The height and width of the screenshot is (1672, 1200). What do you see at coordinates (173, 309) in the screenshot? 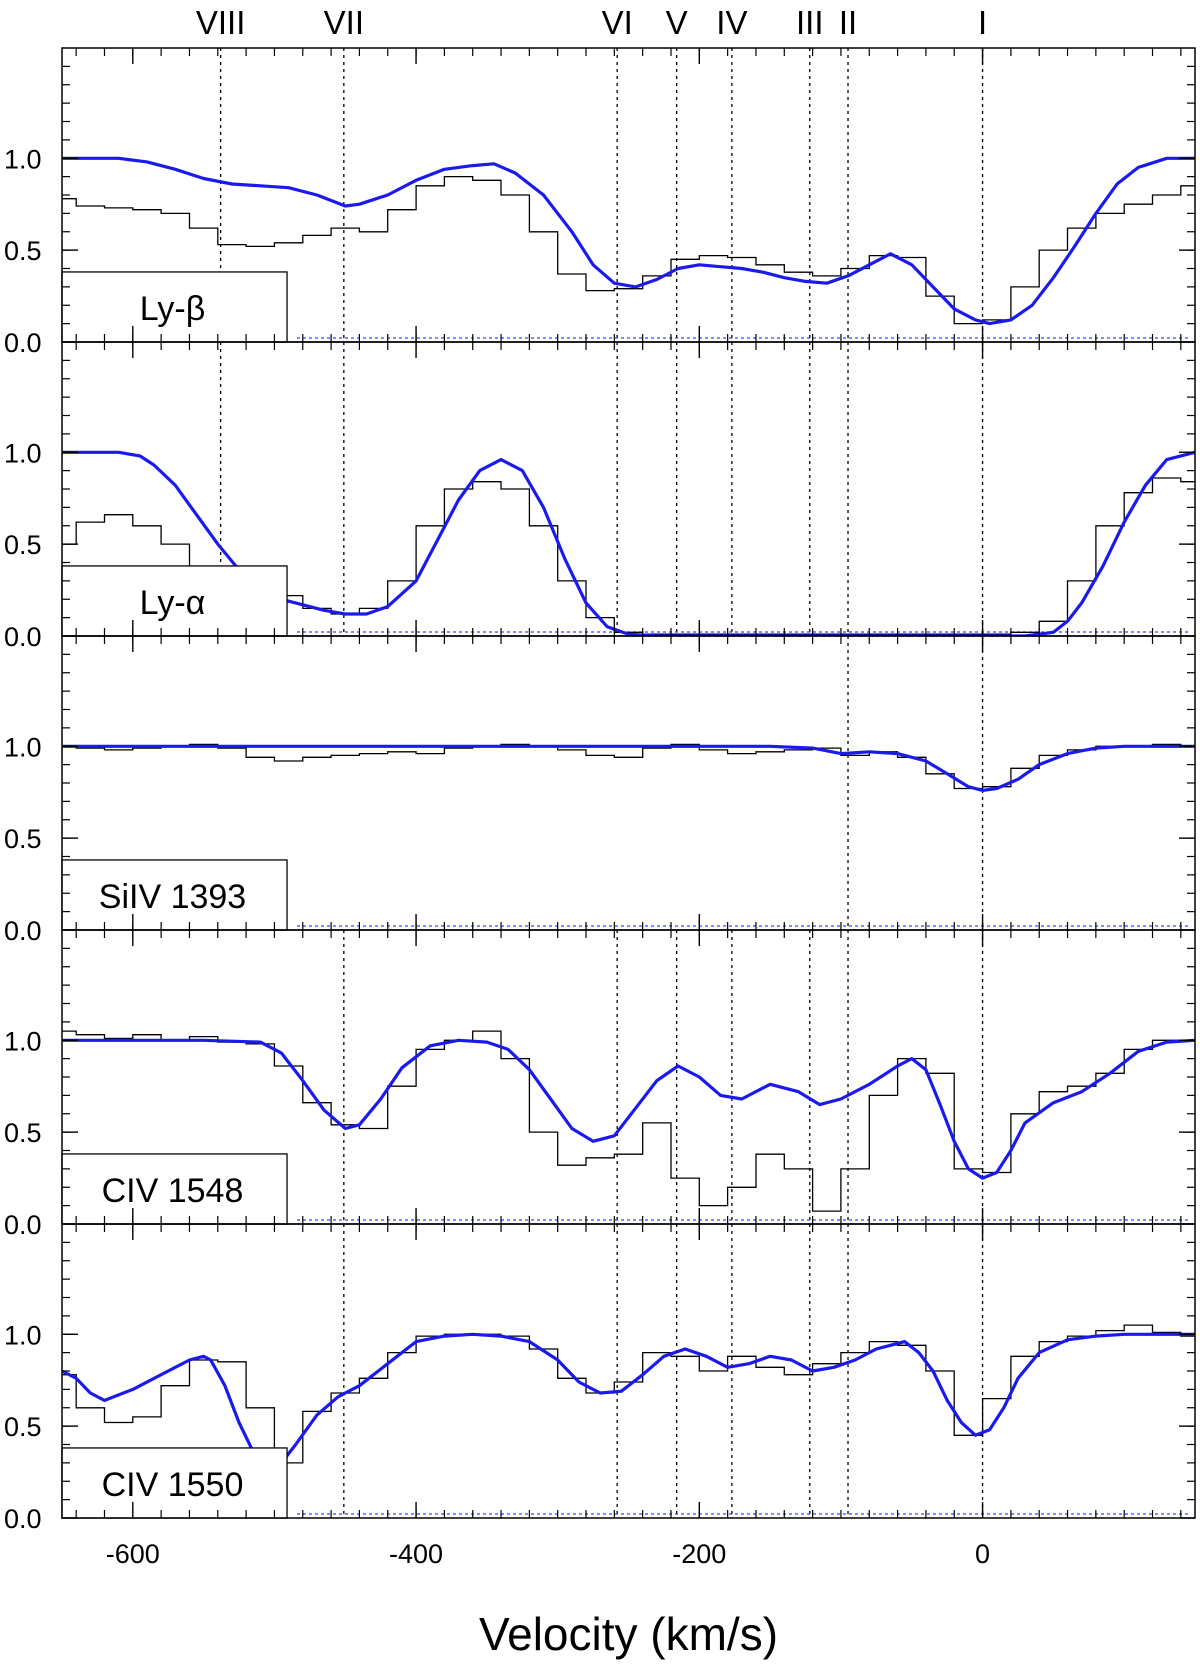
I see `panel-label: Ly-β` at bounding box center [173, 309].